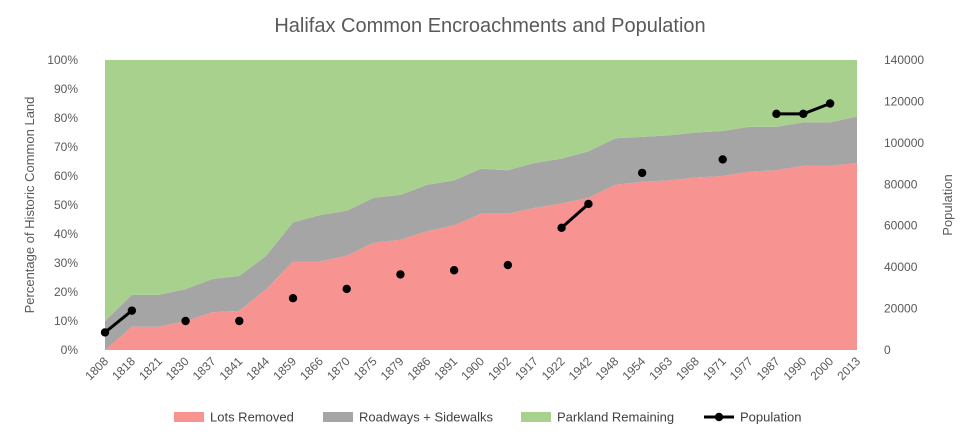 The image size is (972, 445). What do you see at coordinates (901, 226) in the screenshot?
I see `y2-tick-label: 60000` at bounding box center [901, 226].